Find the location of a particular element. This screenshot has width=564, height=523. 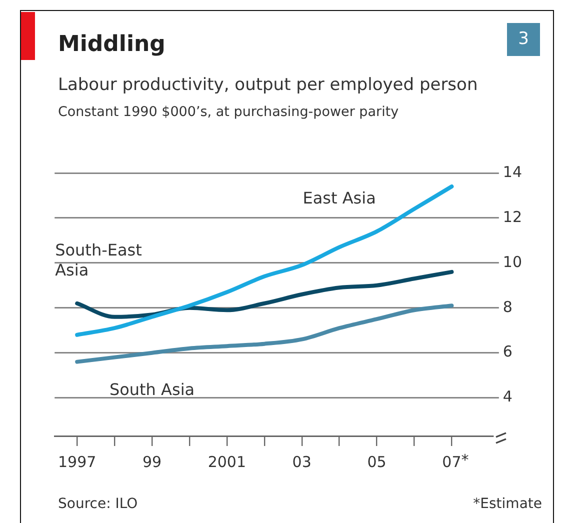

y-axis-title: Constant 1990 $000’s, at purchasing-power parity is located at coordinates (228, 112).